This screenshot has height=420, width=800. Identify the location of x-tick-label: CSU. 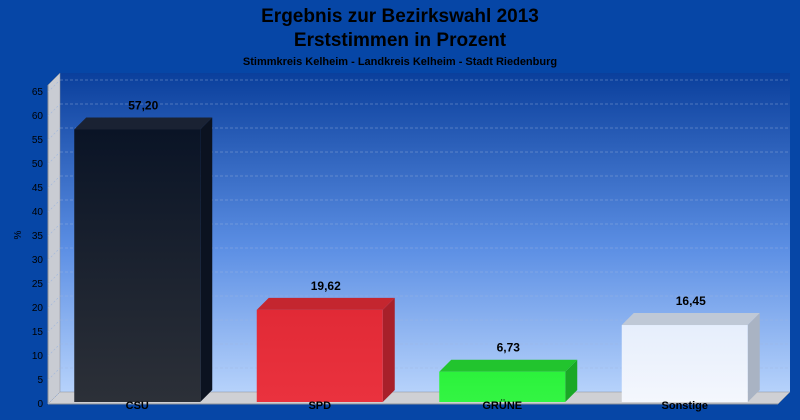
(137, 406).